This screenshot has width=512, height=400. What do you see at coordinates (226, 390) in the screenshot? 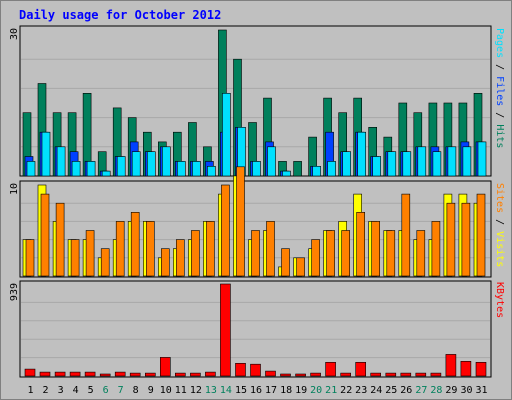
I see `x-tick-label-14: 14` at bounding box center [226, 390].